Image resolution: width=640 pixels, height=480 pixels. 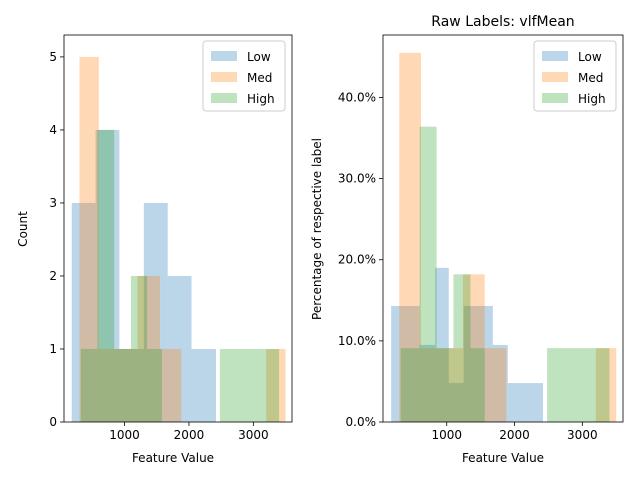 What do you see at coordinates (224, 77) in the screenshot?
I see `left-legend-swatch-med` at bounding box center [224, 77].